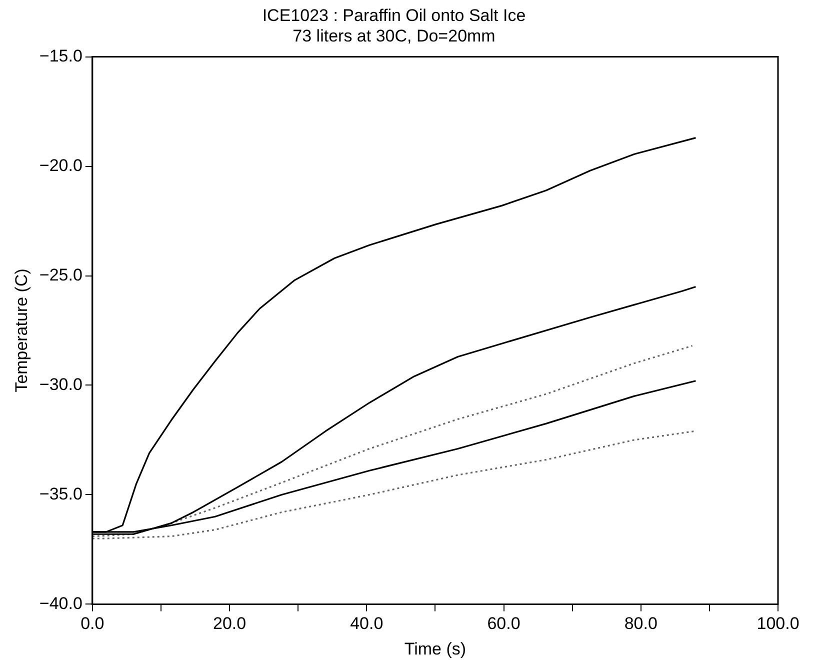 The image size is (814, 668). I want to click on chart-subtitle: 73 liters at 30C, Do=20mm, so click(394, 36).